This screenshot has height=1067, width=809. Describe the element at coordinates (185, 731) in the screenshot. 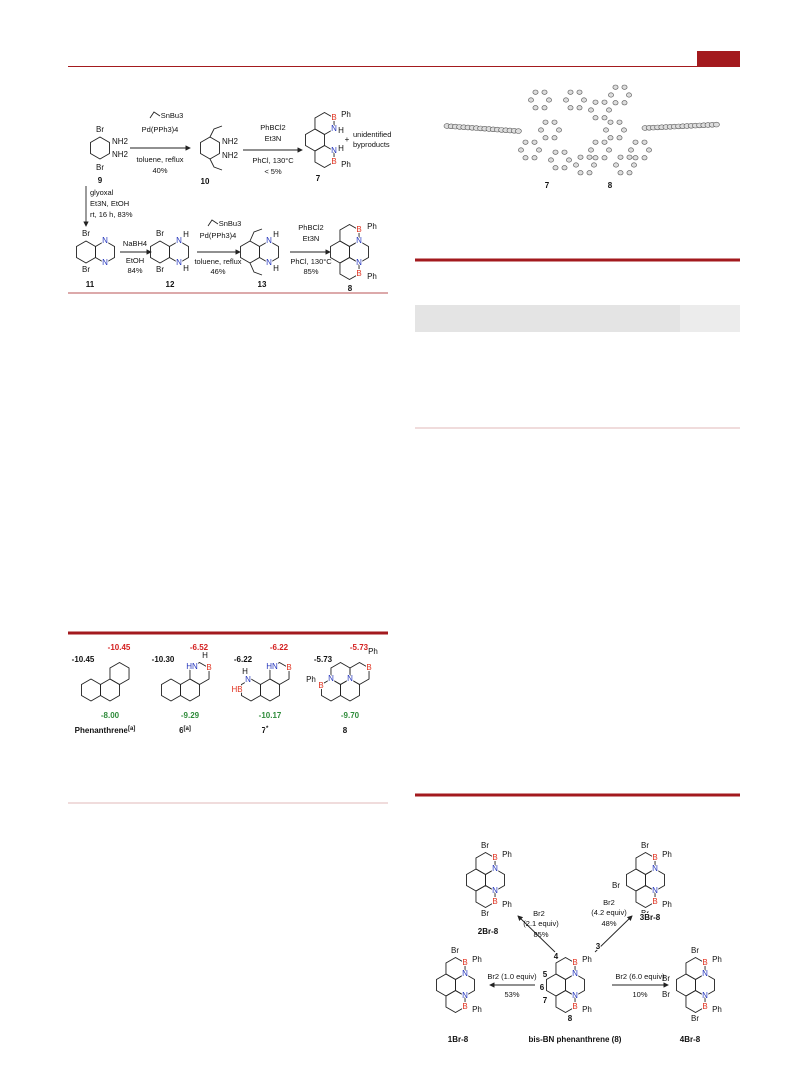

I see `compound-label: 6[a]` at that location.